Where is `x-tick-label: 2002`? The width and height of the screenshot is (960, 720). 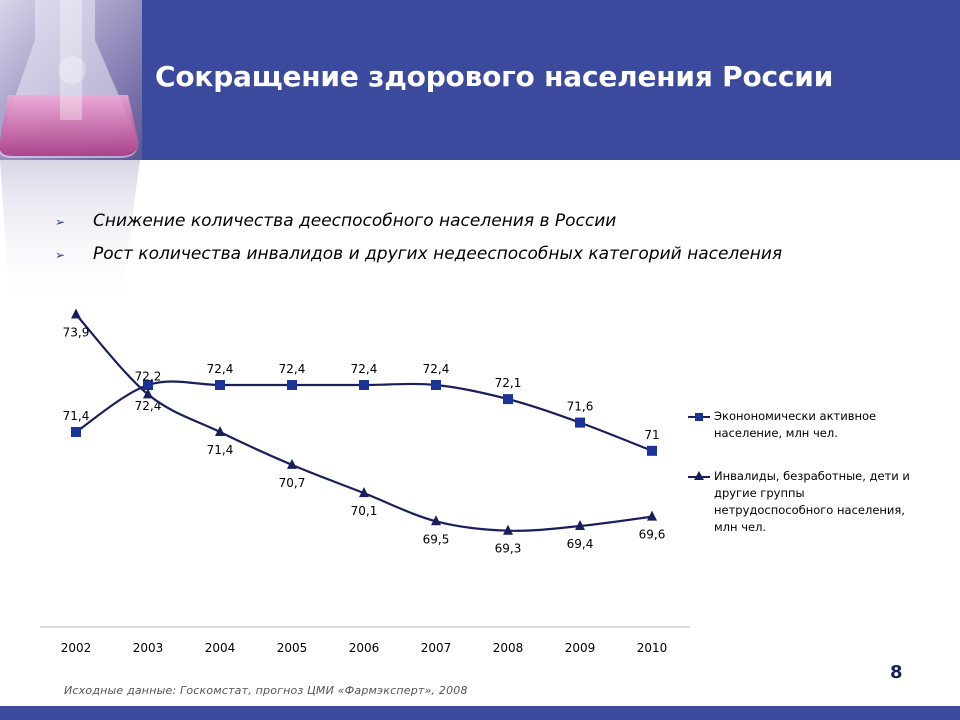
x-tick-label: 2002 is located at coordinates (76, 648).